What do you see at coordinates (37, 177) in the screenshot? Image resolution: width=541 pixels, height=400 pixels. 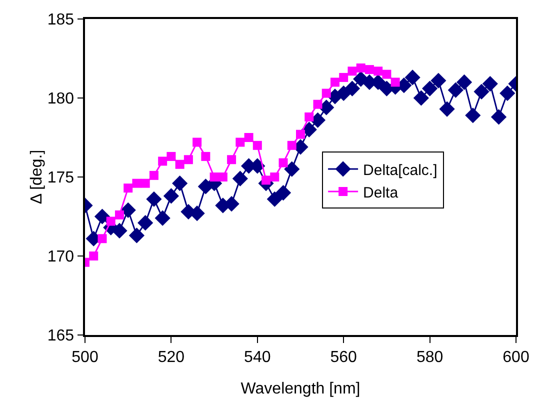 I see `y-axis-title: Δ [deg.]` at bounding box center [37, 177].